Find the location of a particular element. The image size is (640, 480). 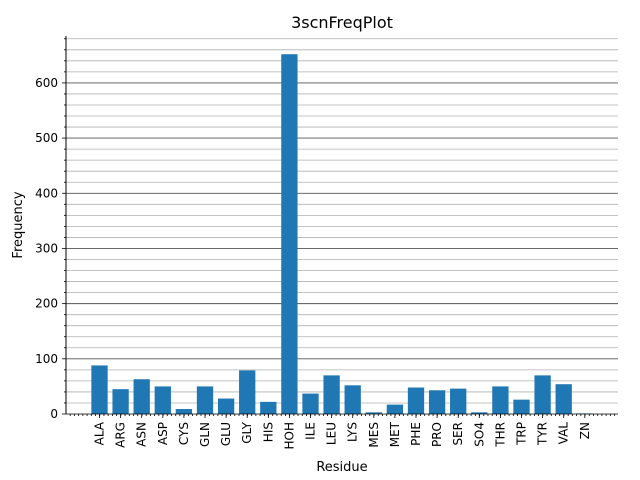

bar-gln is located at coordinates (205, 400).